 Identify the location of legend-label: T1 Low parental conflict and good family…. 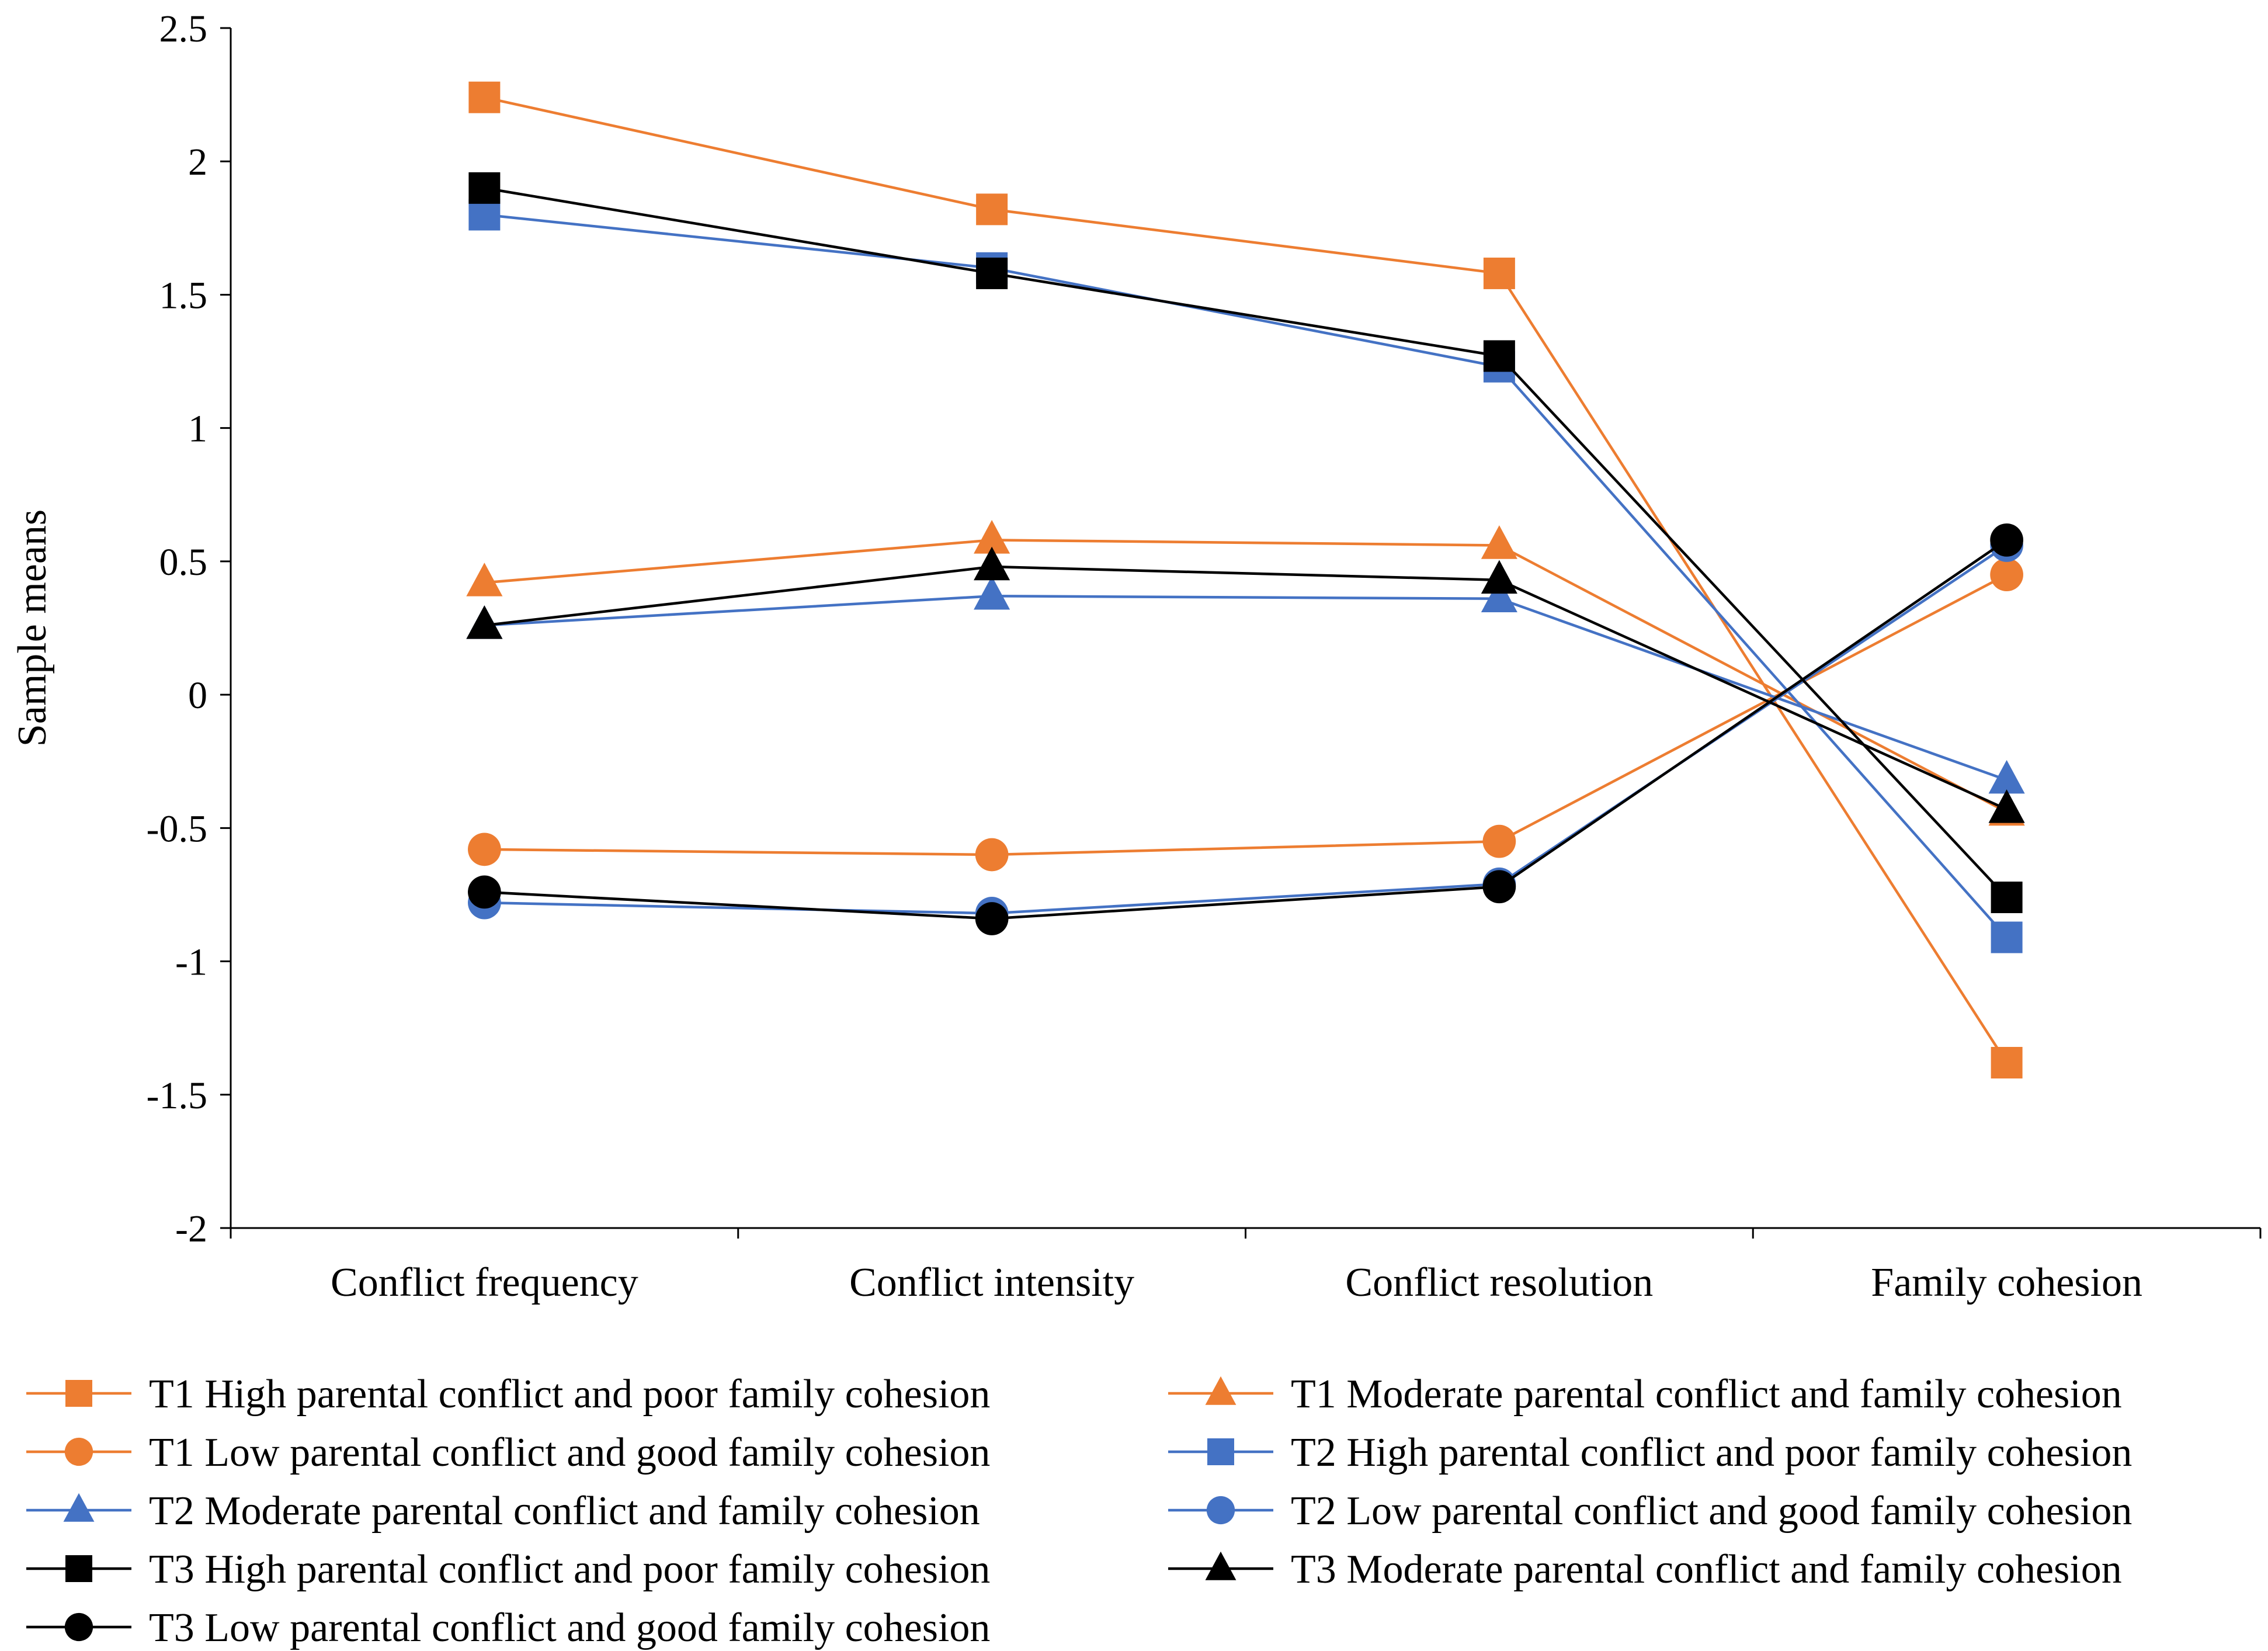
(569, 1452).